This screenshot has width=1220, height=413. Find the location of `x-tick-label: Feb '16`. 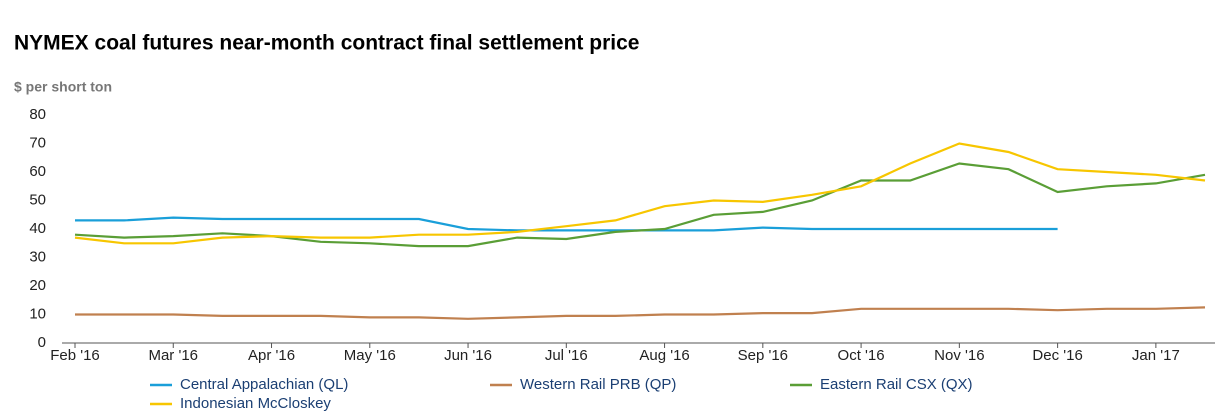

x-tick-label: Feb '16 is located at coordinates (75, 355).